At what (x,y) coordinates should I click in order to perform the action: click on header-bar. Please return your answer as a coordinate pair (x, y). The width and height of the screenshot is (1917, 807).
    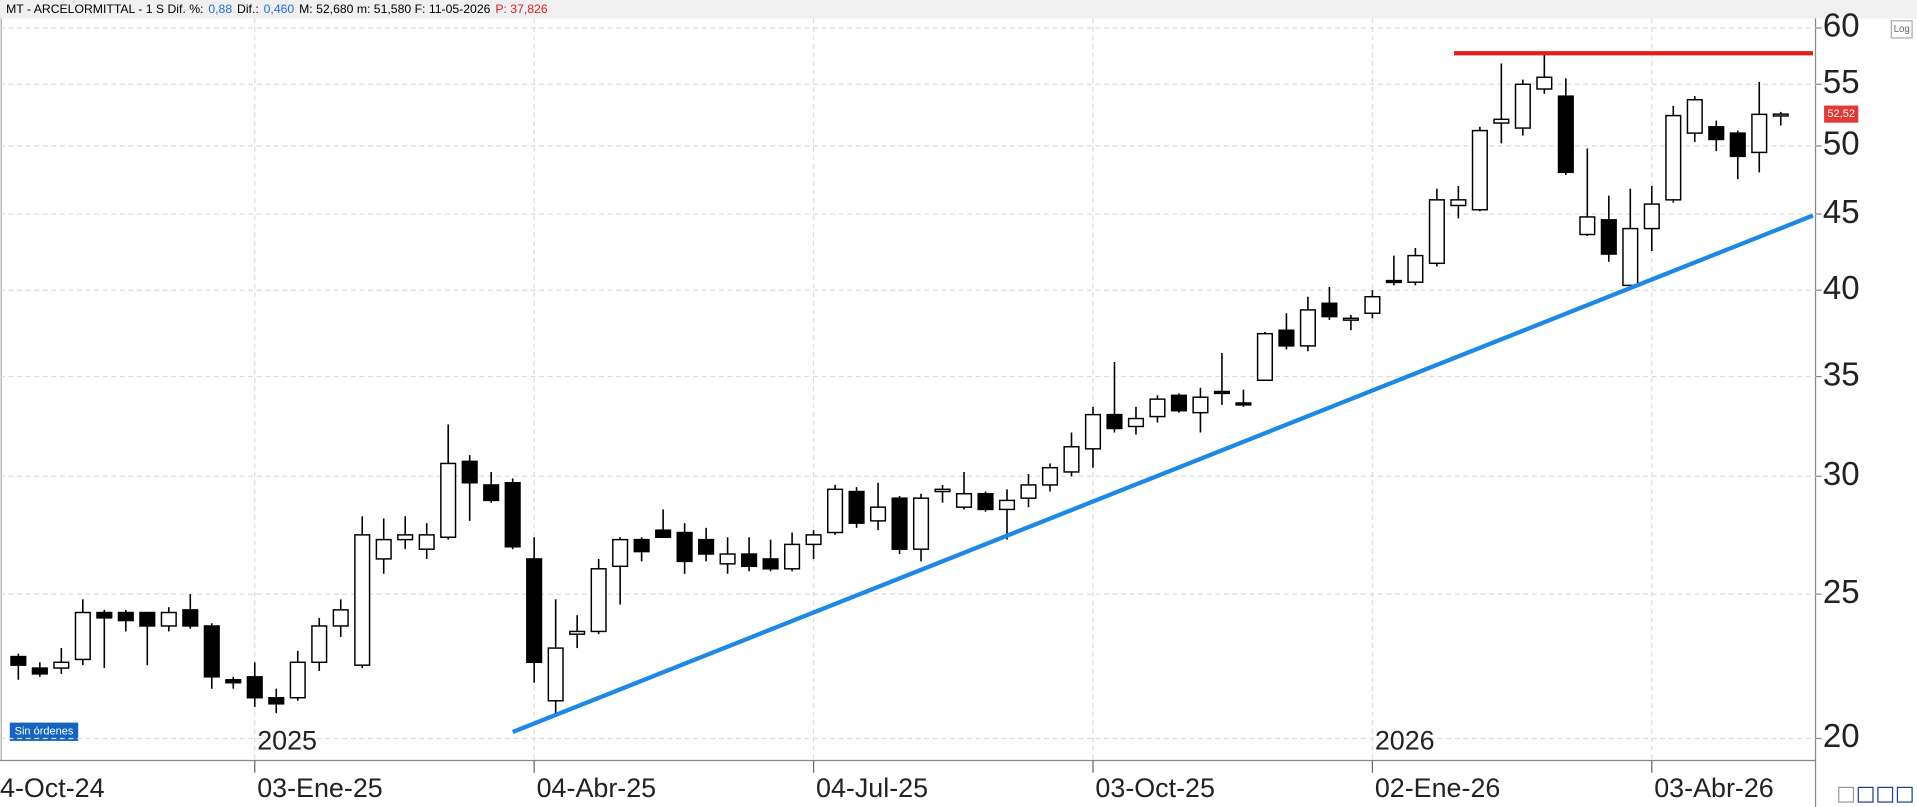
    Looking at the image, I should click on (958, 9).